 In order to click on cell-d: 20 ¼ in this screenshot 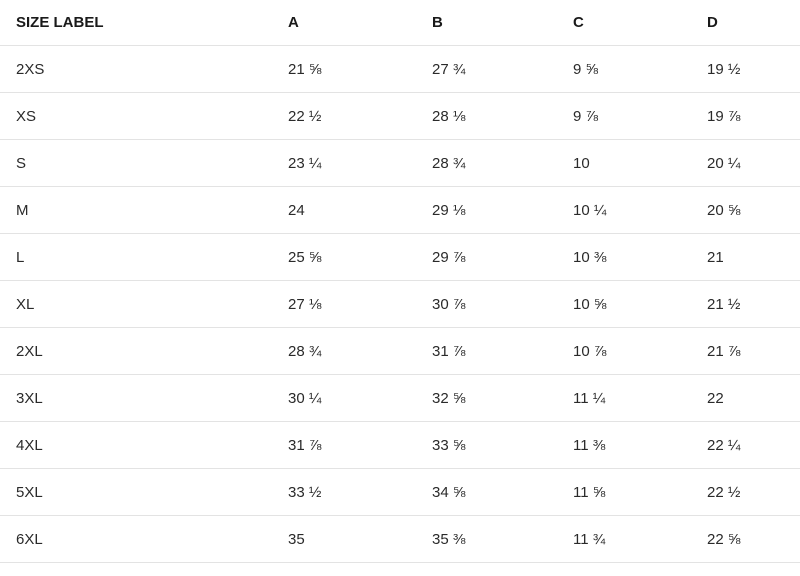, I will do `click(753, 163)`.